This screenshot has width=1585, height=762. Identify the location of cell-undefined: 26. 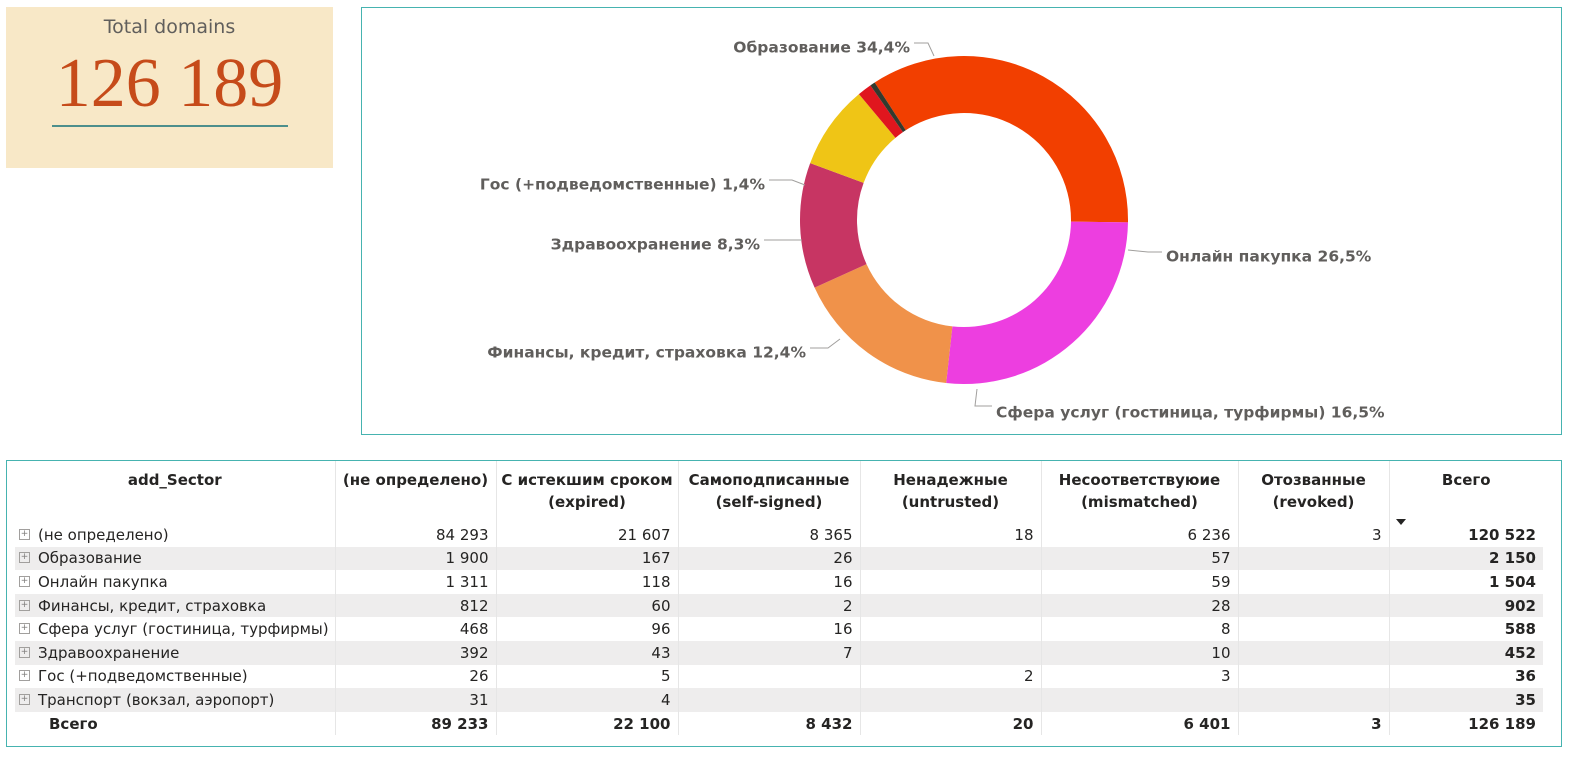
(416, 676).